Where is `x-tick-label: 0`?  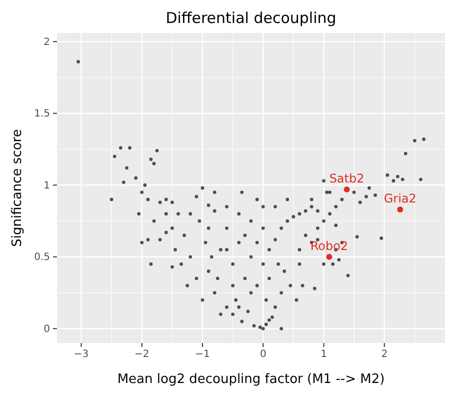 x-tick-label: 0 is located at coordinates (263, 354).